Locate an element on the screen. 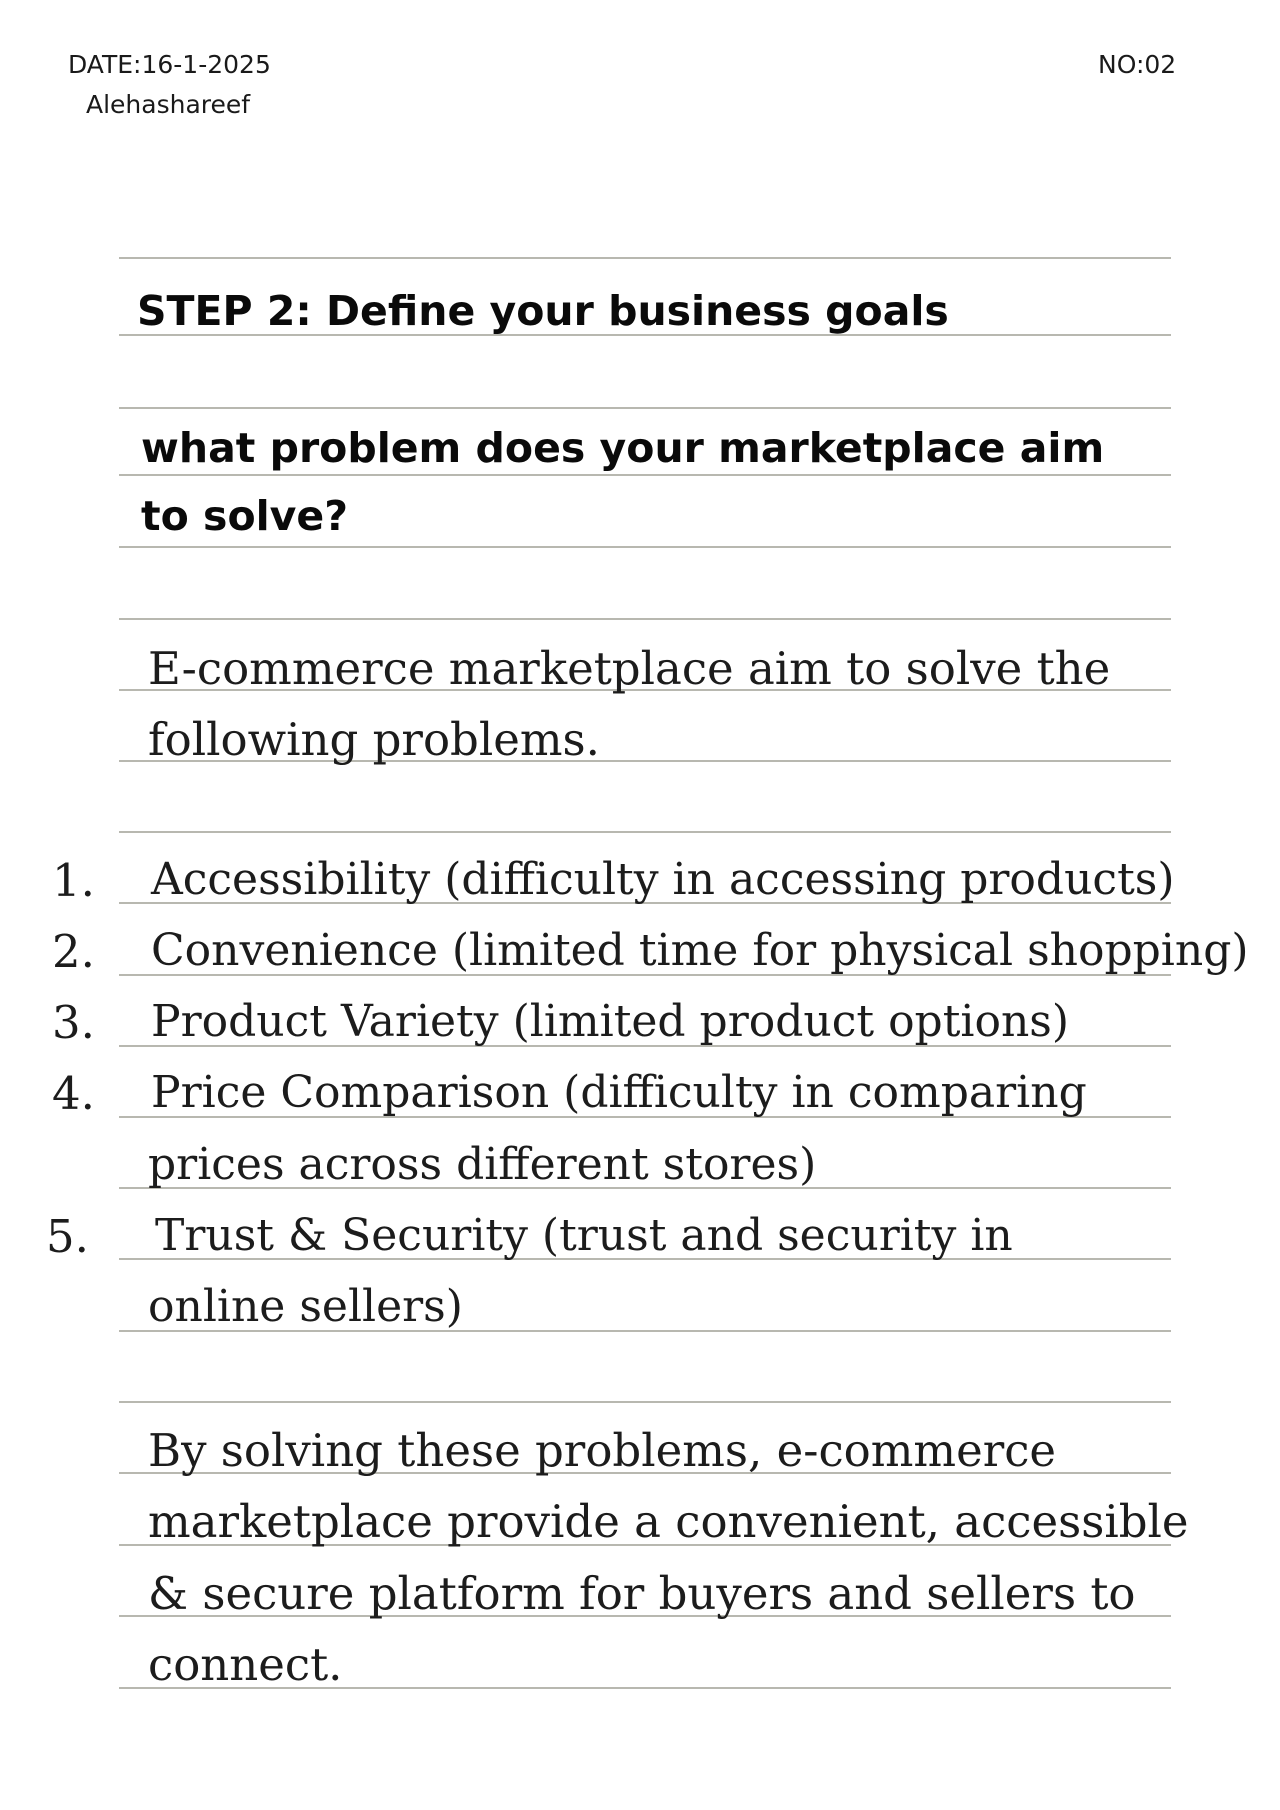 The height and width of the screenshot is (1810, 1280). list-number: 2. is located at coordinates (73, 951).